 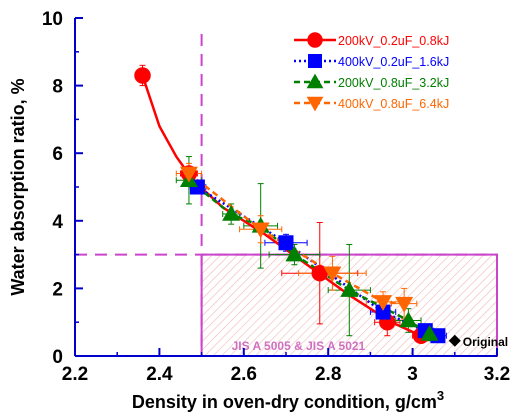 What do you see at coordinates (299, 346) in the screenshot?
I see `spec-region-label: JIS A 5005 & JIS A 5021` at bounding box center [299, 346].